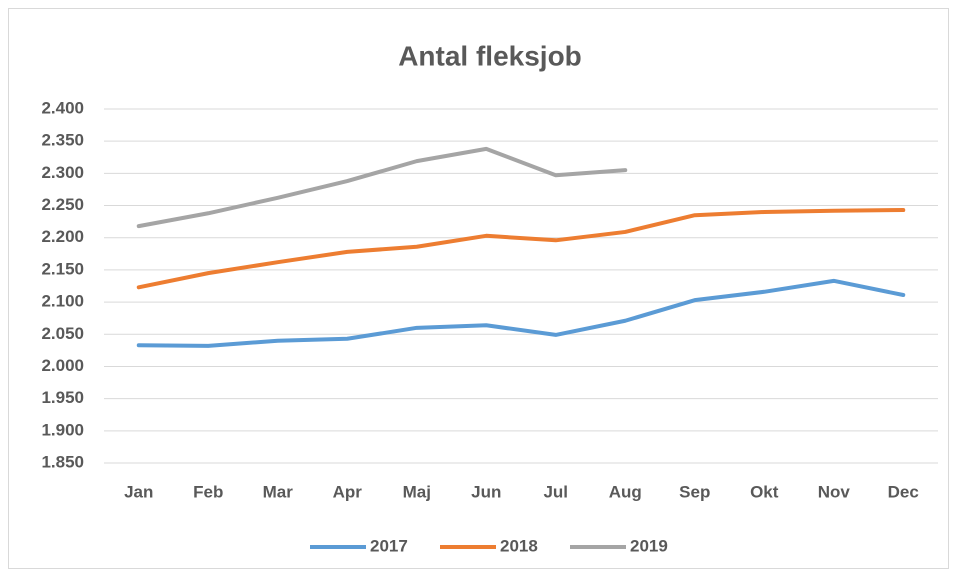 This screenshot has width=957, height=578. I want to click on x-tick-label: Mar, so click(278, 491).